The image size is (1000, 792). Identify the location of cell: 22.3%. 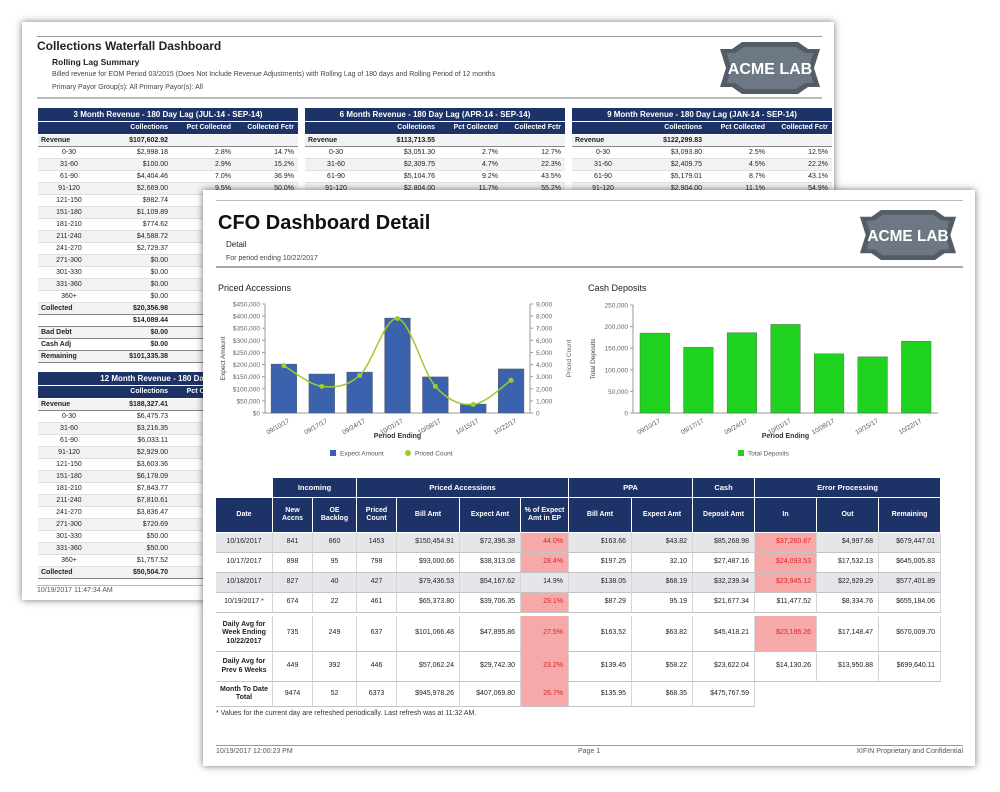
(551, 164).